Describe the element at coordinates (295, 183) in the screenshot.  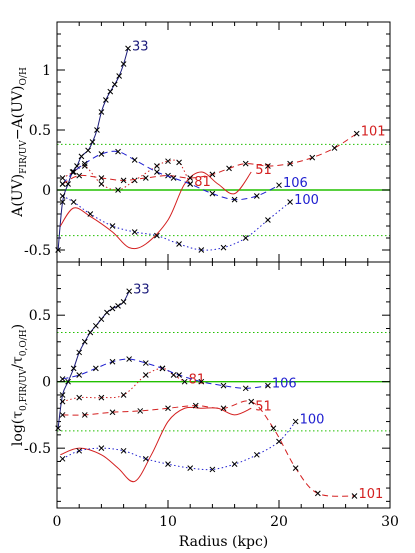
I see `series-label-106: 106` at that location.